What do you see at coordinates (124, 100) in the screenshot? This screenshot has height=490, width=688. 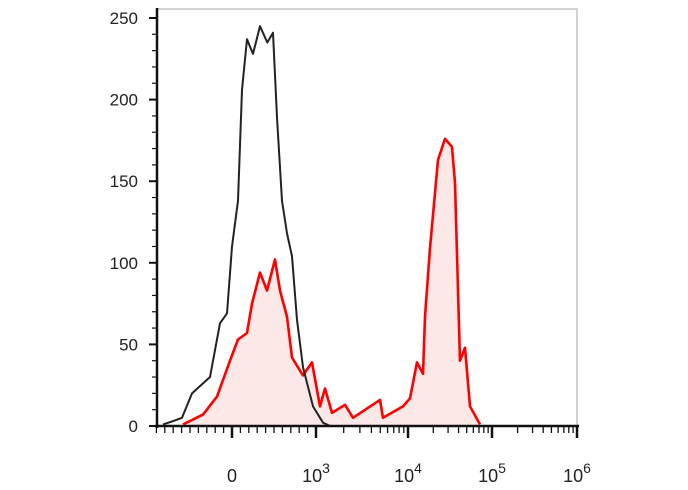 I see `y-tick-label: 200` at bounding box center [124, 100].